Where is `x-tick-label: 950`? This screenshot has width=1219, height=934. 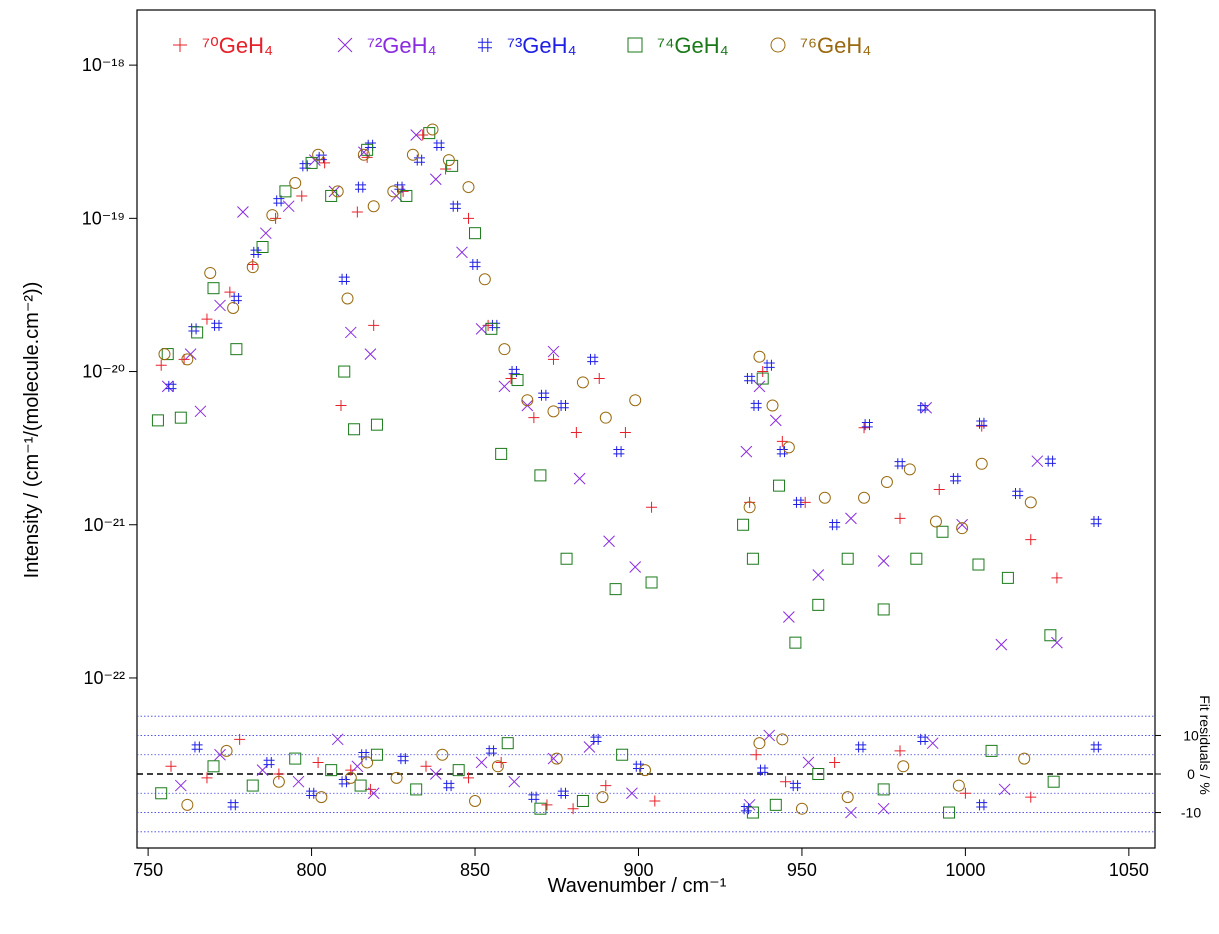 x-tick-label: 950 is located at coordinates (802, 870).